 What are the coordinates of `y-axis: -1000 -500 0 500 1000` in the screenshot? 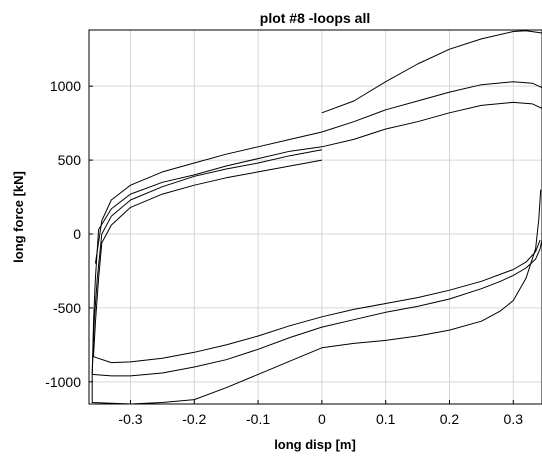 It's located at (69, 234).